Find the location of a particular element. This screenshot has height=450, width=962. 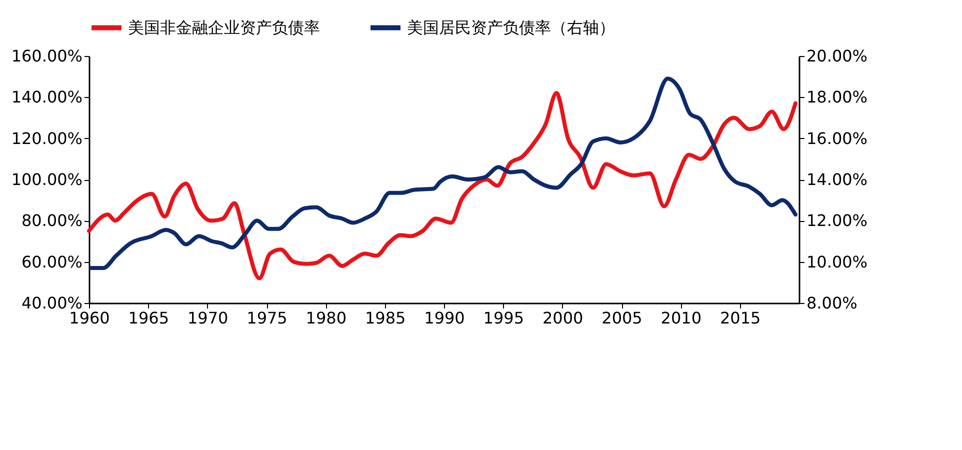

legend-label: 美国非金融企业资产负债率 is located at coordinates (224, 27).